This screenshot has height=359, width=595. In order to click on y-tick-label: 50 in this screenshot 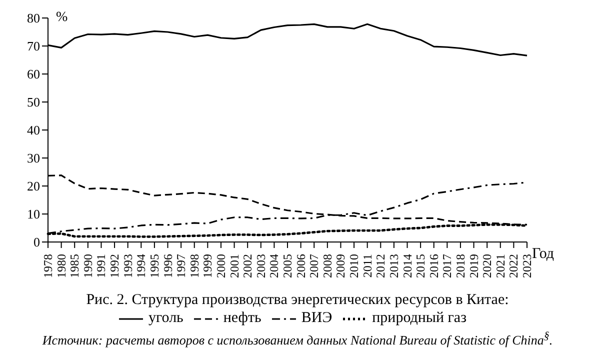, I will do `click(33, 102)`.